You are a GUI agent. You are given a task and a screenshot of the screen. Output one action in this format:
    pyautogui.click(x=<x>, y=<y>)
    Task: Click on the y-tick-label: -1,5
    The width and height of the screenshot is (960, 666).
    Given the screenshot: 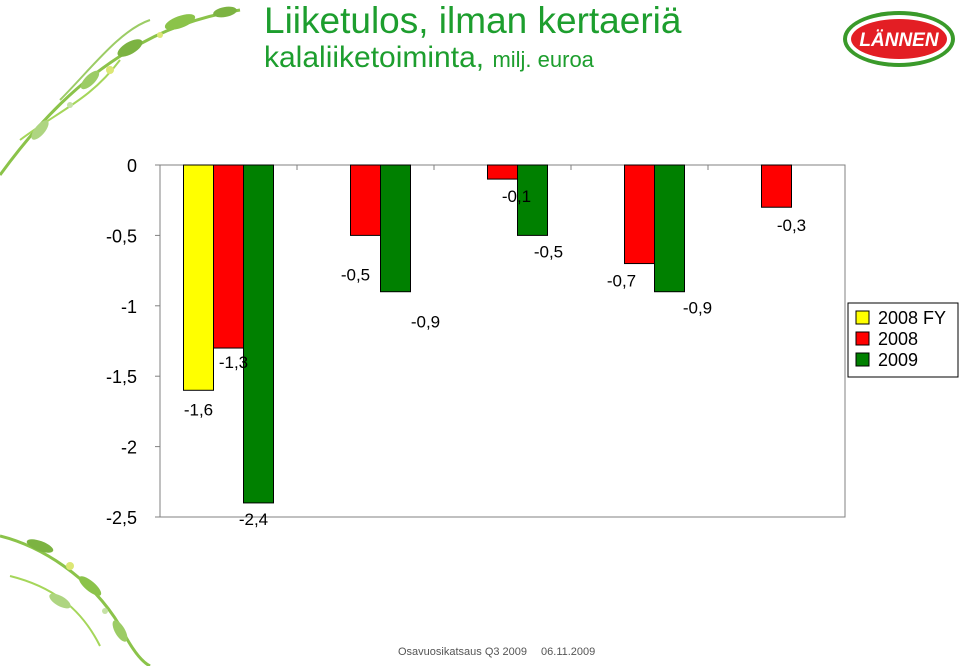 What is the action you would take?
    pyautogui.click(x=121, y=377)
    